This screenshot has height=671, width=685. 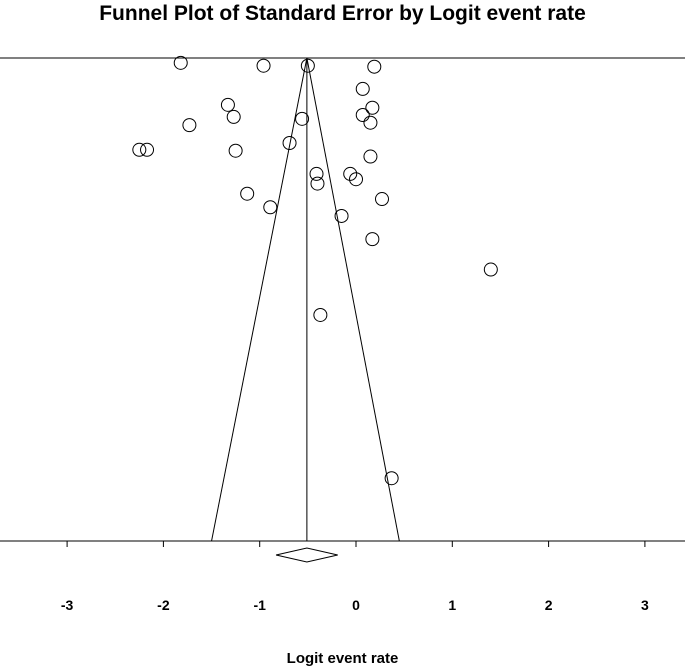 What do you see at coordinates (67, 605) in the screenshot?
I see `x-tick-label: -3` at bounding box center [67, 605].